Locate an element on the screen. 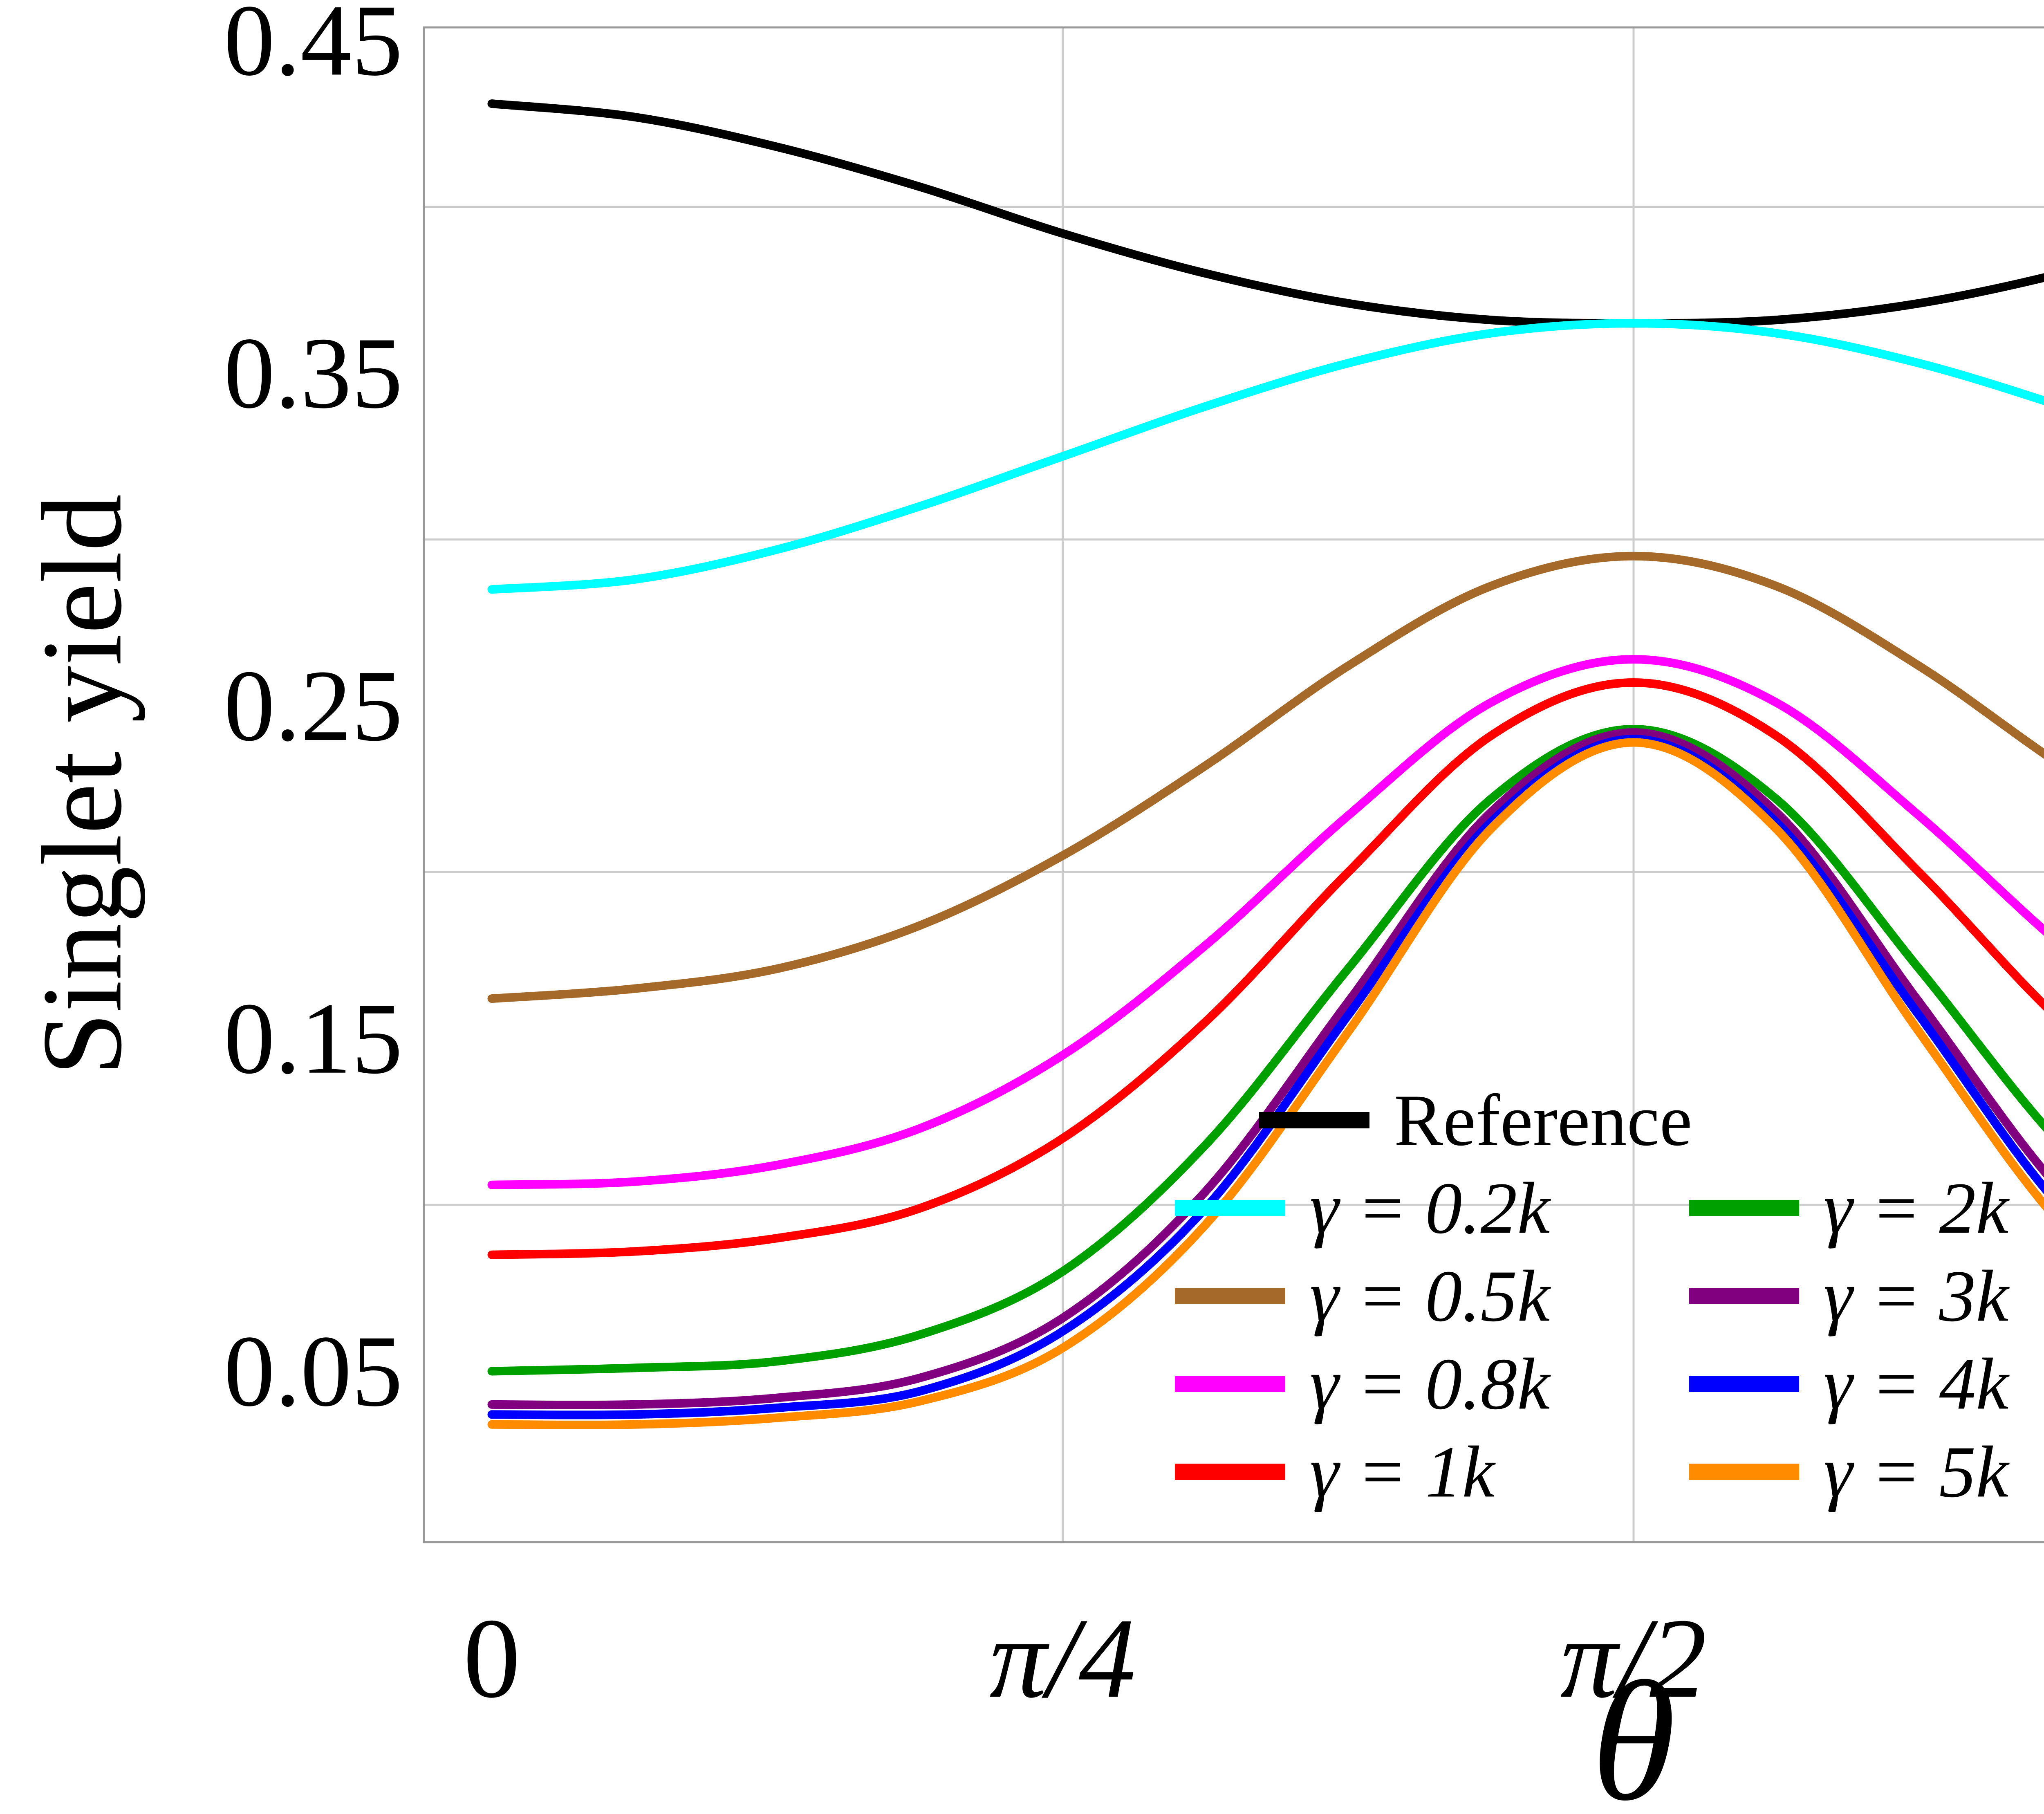 This screenshot has height=1814, width=2044. series-line-gamma-0-2k is located at coordinates (1265, 456).